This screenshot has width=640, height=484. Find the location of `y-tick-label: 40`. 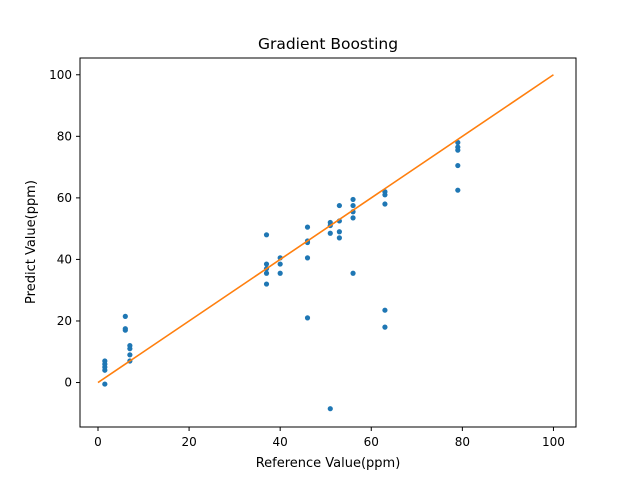

y-tick-label: 40 is located at coordinates (64, 259).